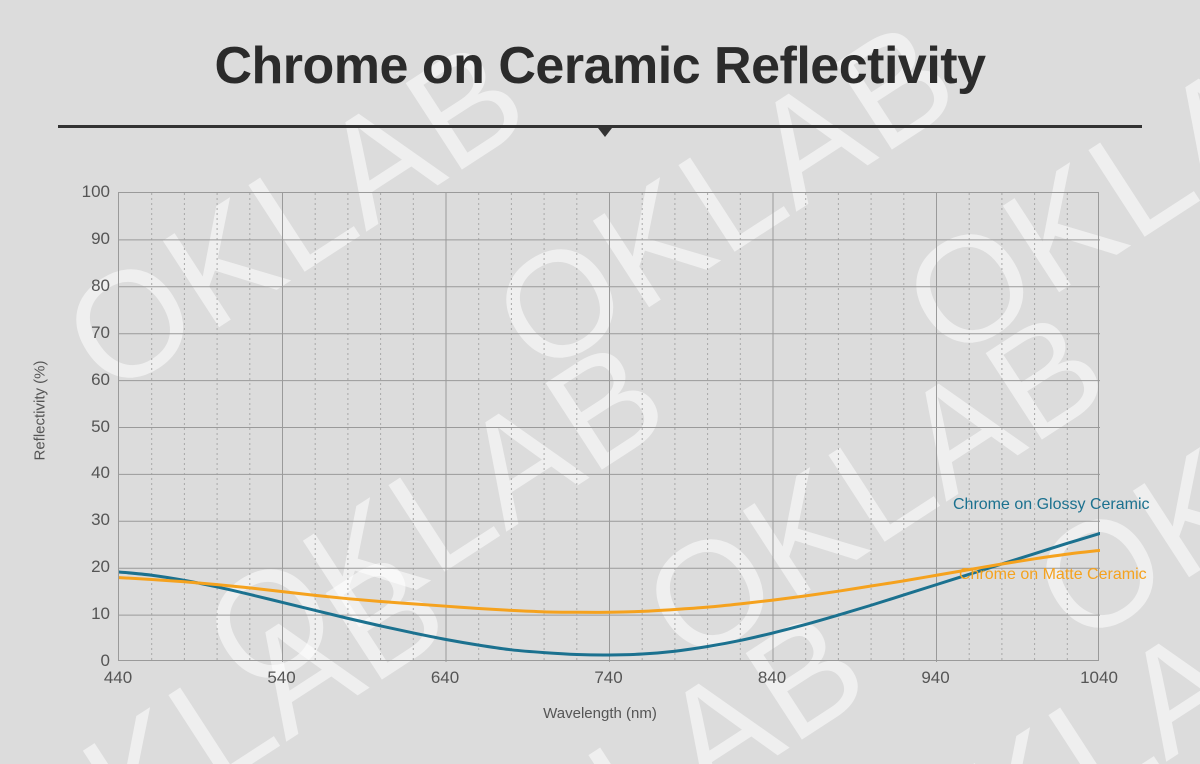 The image size is (1200, 764). What do you see at coordinates (100, 567) in the screenshot?
I see `y-tick-label: 20` at bounding box center [100, 567].